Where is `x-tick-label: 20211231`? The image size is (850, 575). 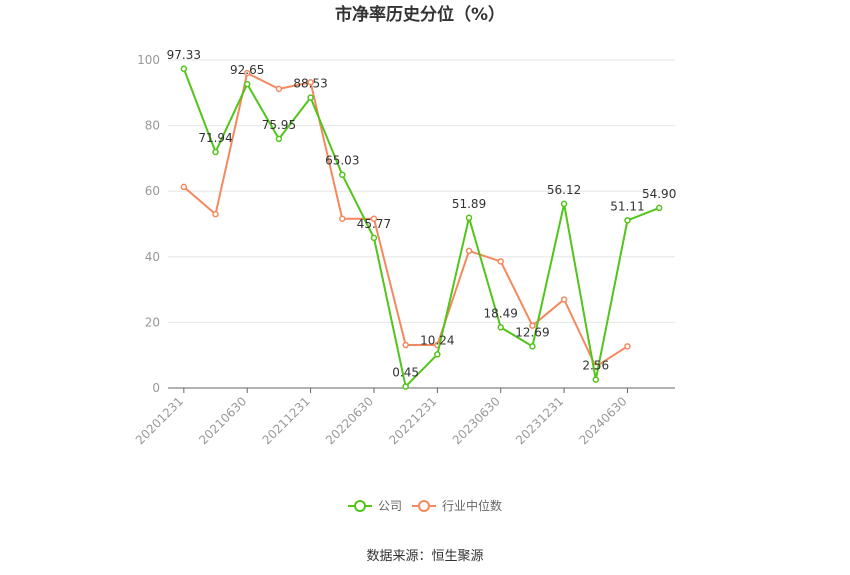 x-tick-label: 20211231 is located at coordinates (286, 420).